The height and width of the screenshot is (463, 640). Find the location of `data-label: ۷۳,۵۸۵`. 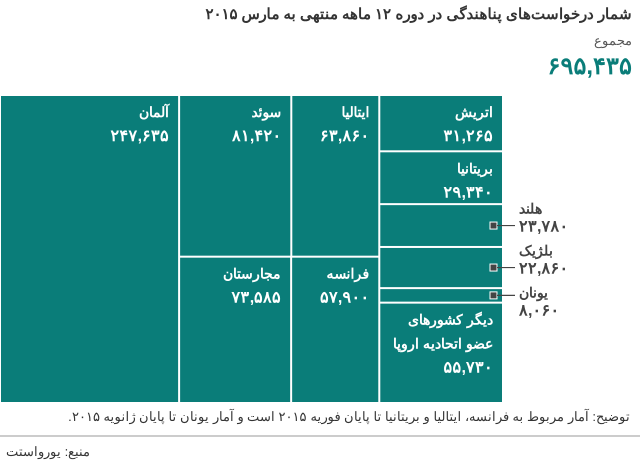

data-label: ۷۳,۵۸۵ is located at coordinates (256, 298).